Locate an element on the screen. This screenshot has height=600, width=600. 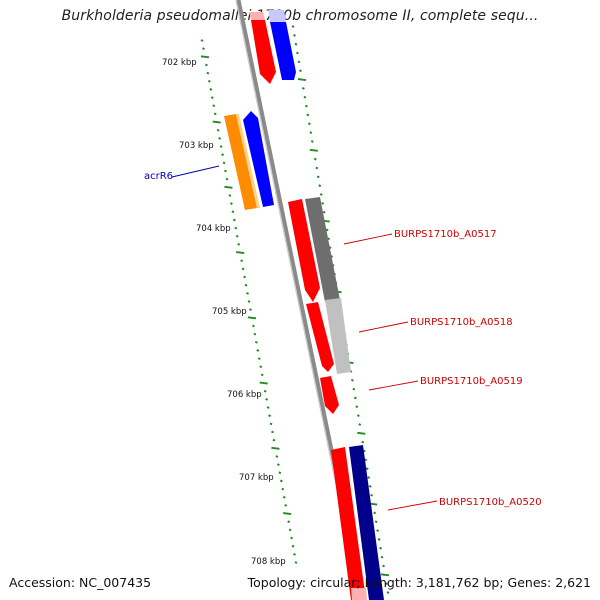
cds-feature-red-a0519 is located at coordinates (329, 395).